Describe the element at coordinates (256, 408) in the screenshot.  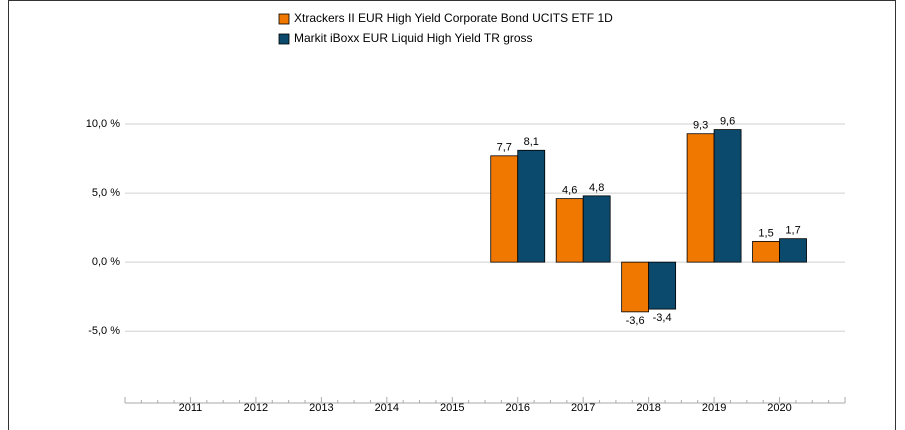
I see `x-tick-label: 2012` at that location.